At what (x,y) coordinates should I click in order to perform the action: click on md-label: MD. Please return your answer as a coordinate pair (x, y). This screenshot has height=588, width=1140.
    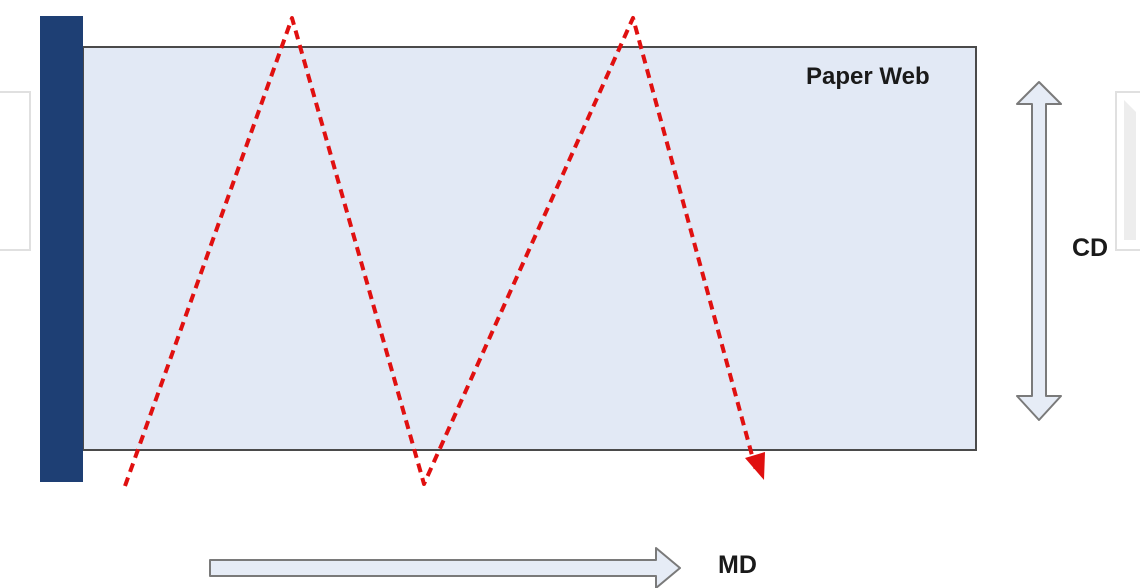
    Looking at the image, I should click on (737, 565).